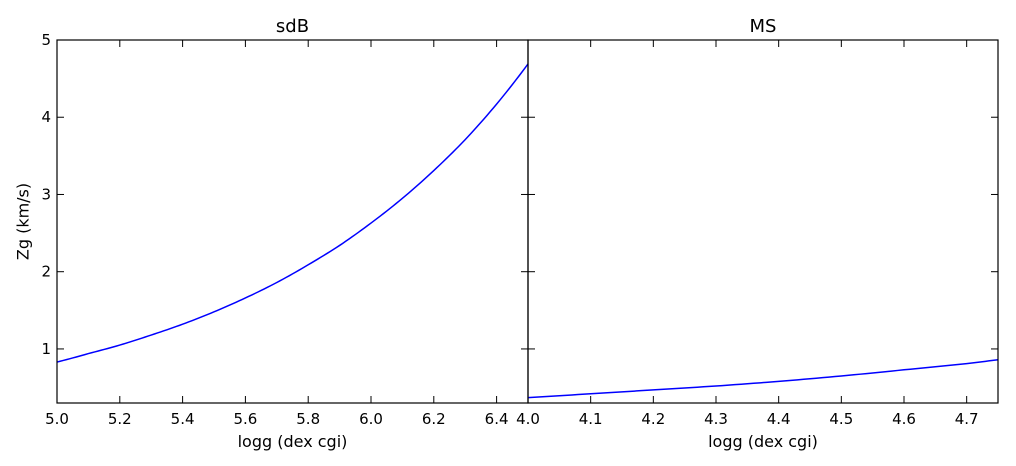 The image size is (1016, 466). Describe the element at coordinates (23, 221) in the screenshot. I see `y-axis-label: Zg (km/s)` at that location.